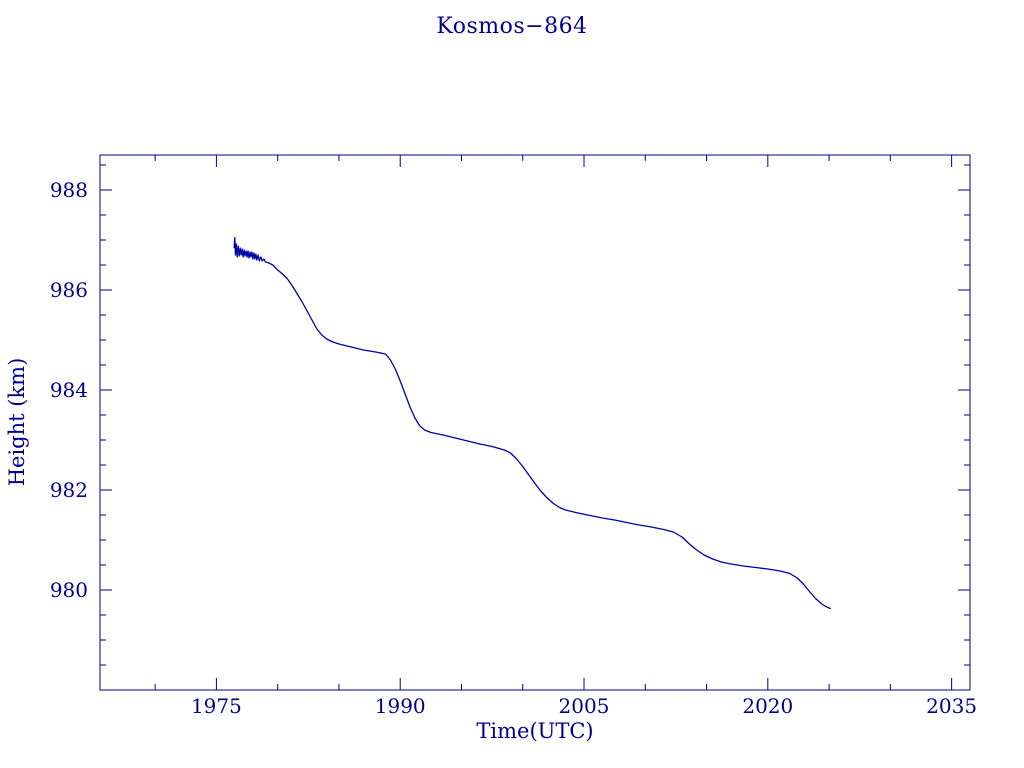 The width and height of the screenshot is (1024, 768). Describe the element at coordinates (69, 590) in the screenshot. I see `y-tick-label: 980` at that location.